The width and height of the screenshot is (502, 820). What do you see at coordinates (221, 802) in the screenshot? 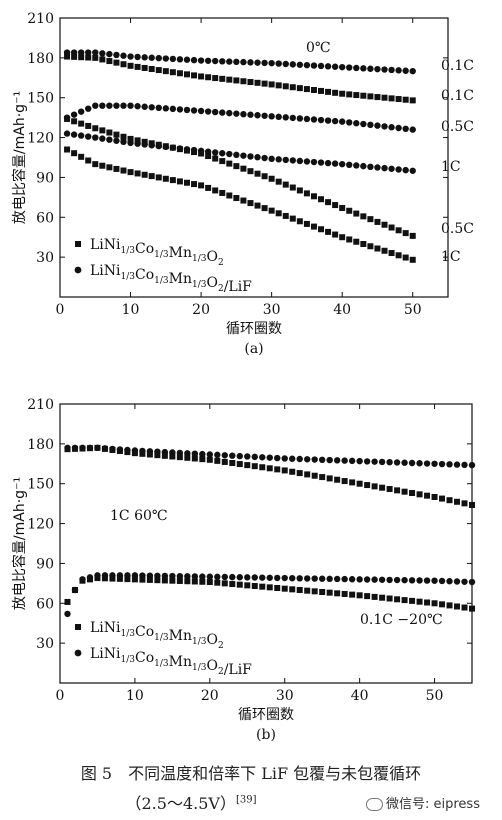
I see `figure-caption-range: （2.5～4.5V）[39]` at bounding box center [221, 802].